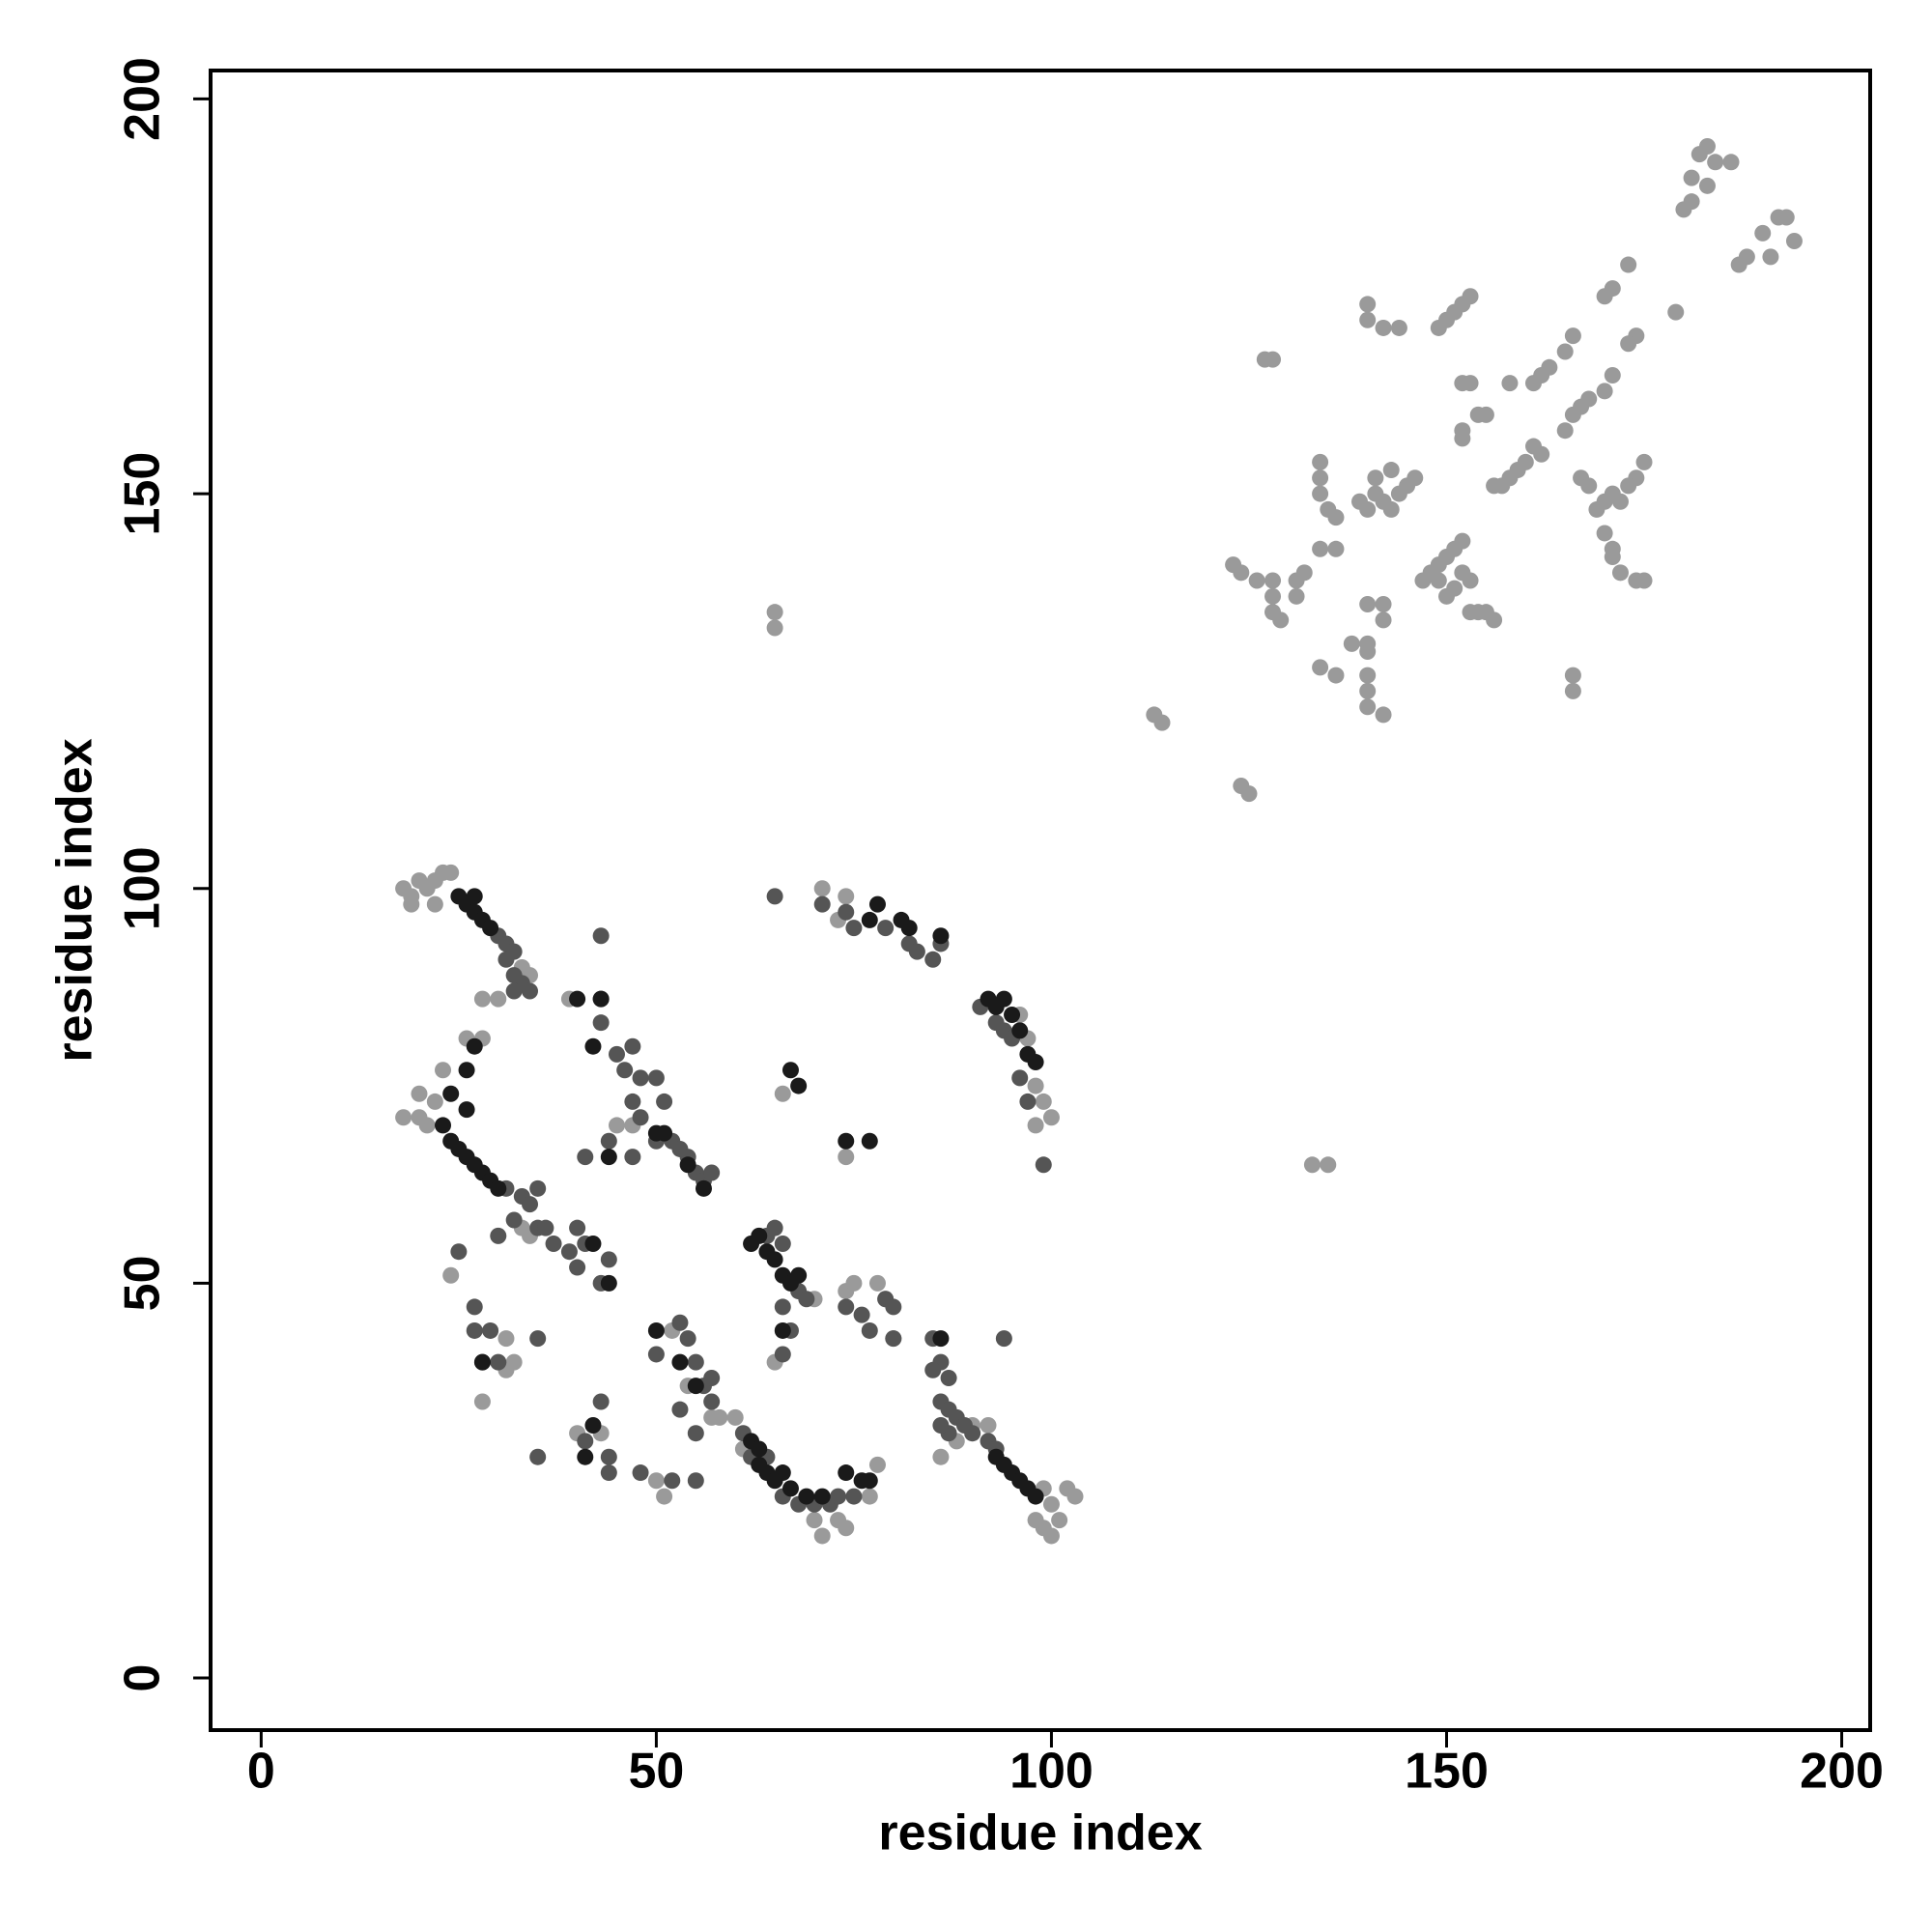 Image resolution: width=1932 pixels, height=1932 pixels. Describe the element at coordinates (1040, 1833) in the screenshot. I see `x-axis-title: residue index` at that location.